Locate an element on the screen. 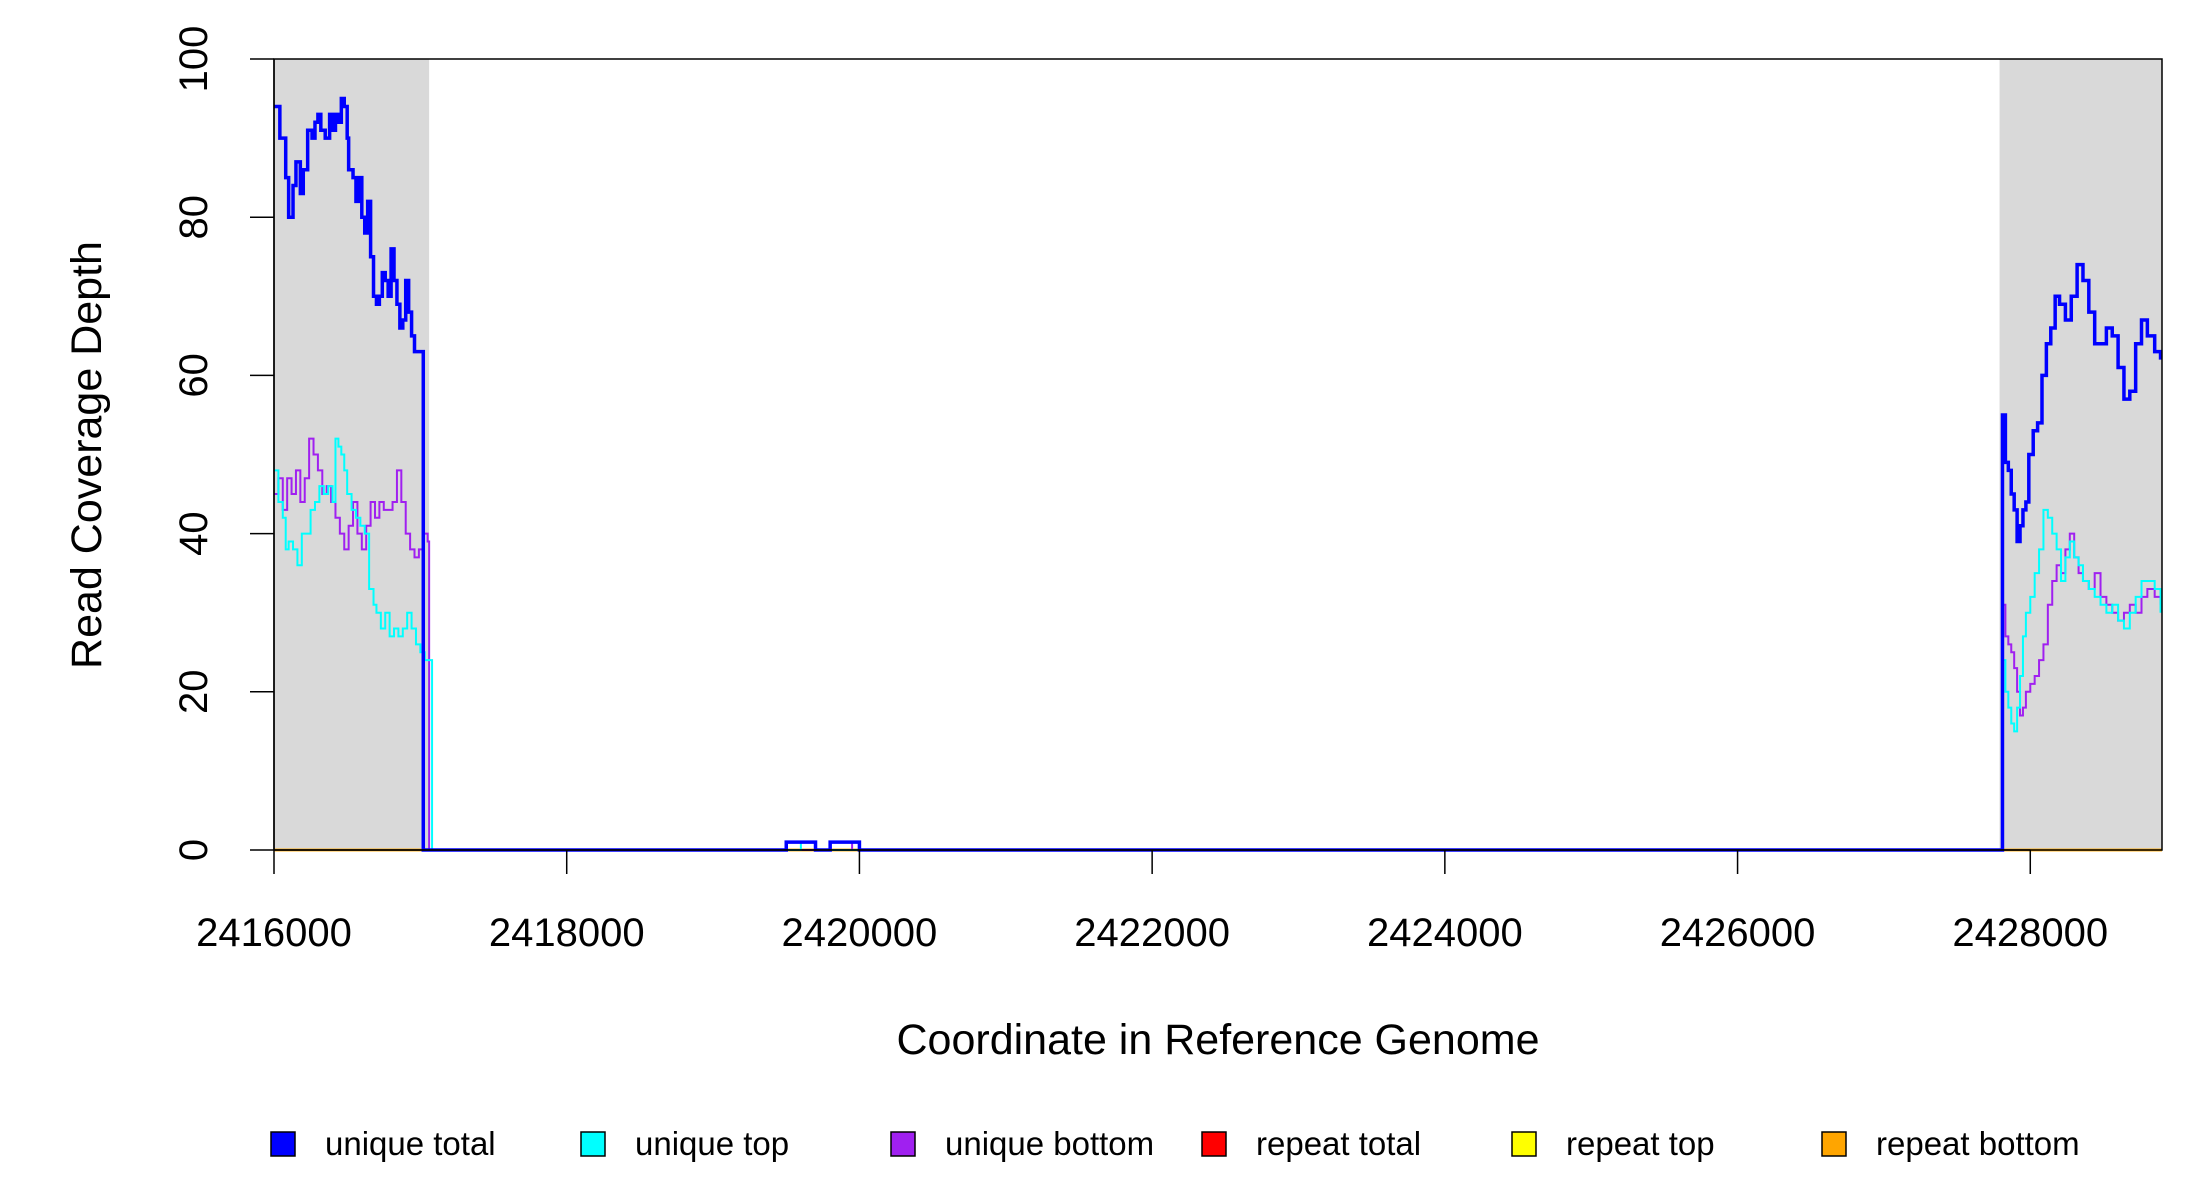  y-tick-label: 20 is located at coordinates (194, 692).